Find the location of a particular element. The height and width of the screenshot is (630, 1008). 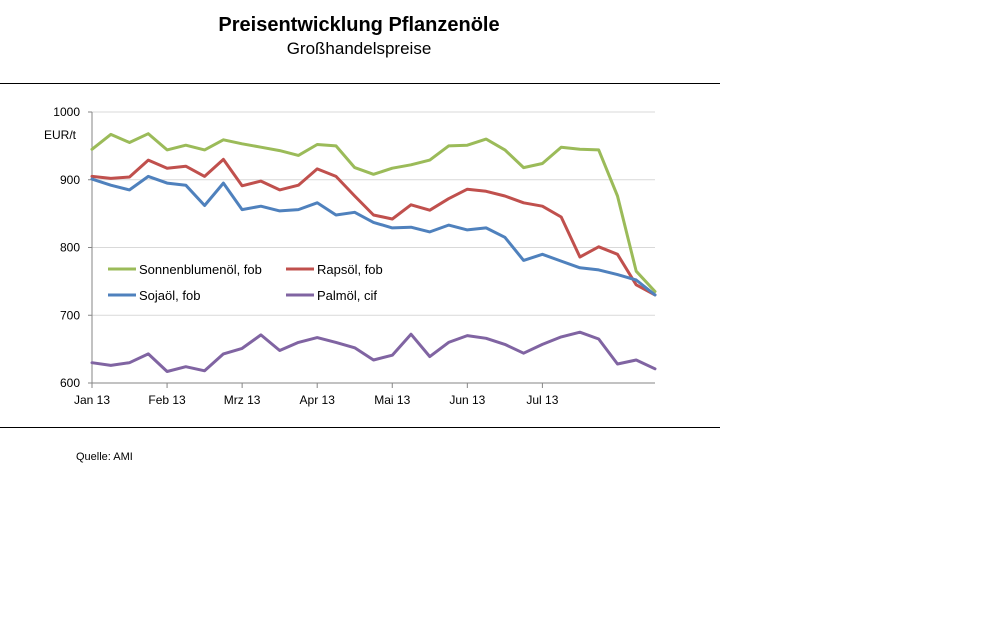

y-tick-label-1000: 1000 is located at coordinates (66, 112).